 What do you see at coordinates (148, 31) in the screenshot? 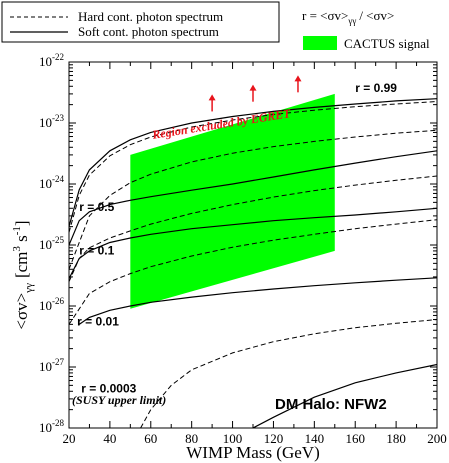
I see `legend-soft-label: Soft cont. photon spectrum` at bounding box center [148, 31].